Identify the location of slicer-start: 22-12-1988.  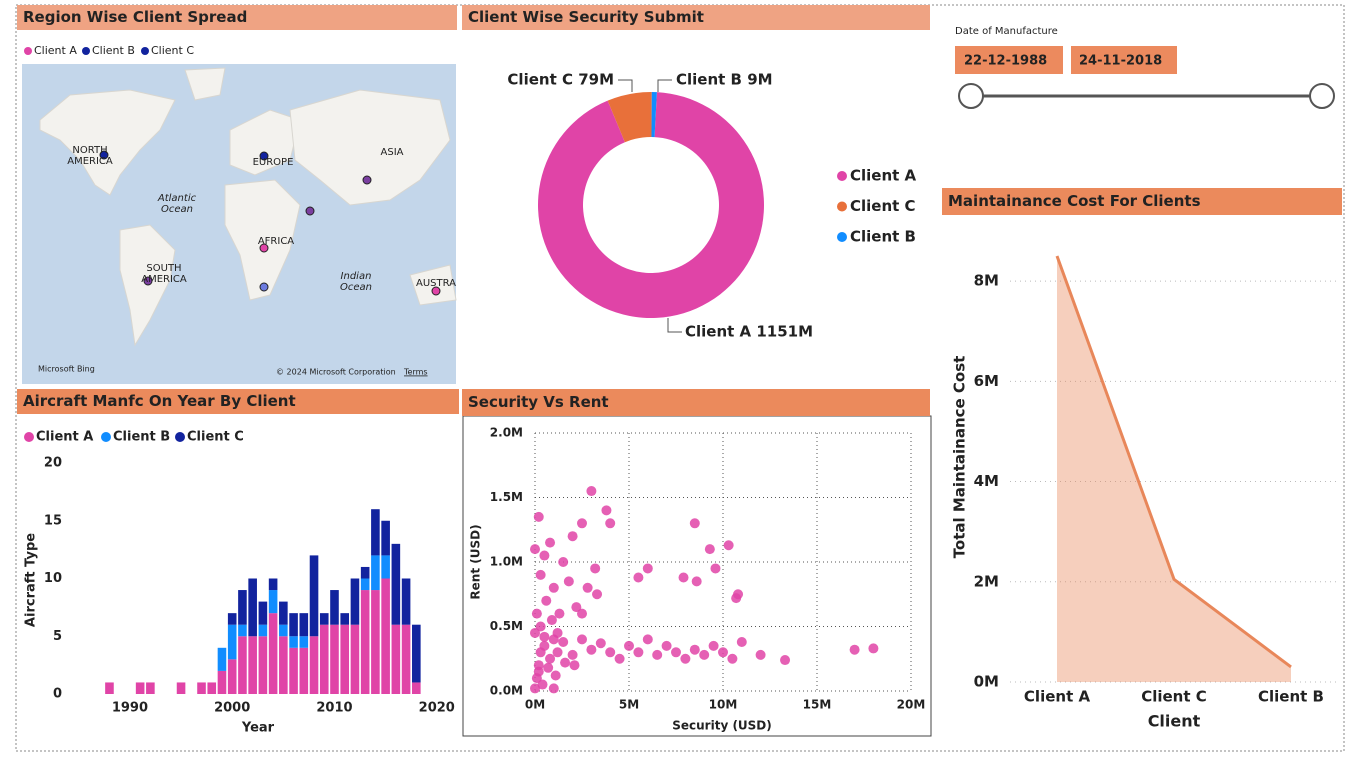
(1005, 61).